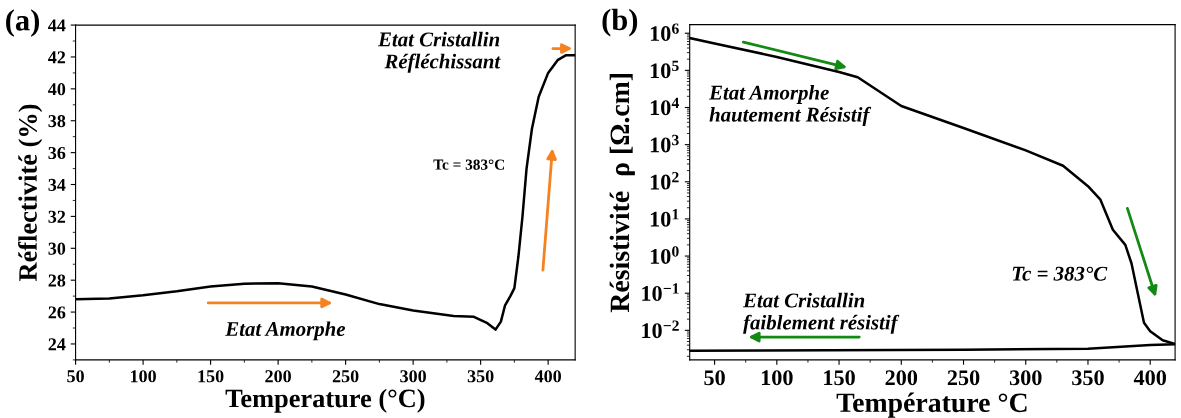  I want to click on y-tick-label: 28, so click(57, 280).